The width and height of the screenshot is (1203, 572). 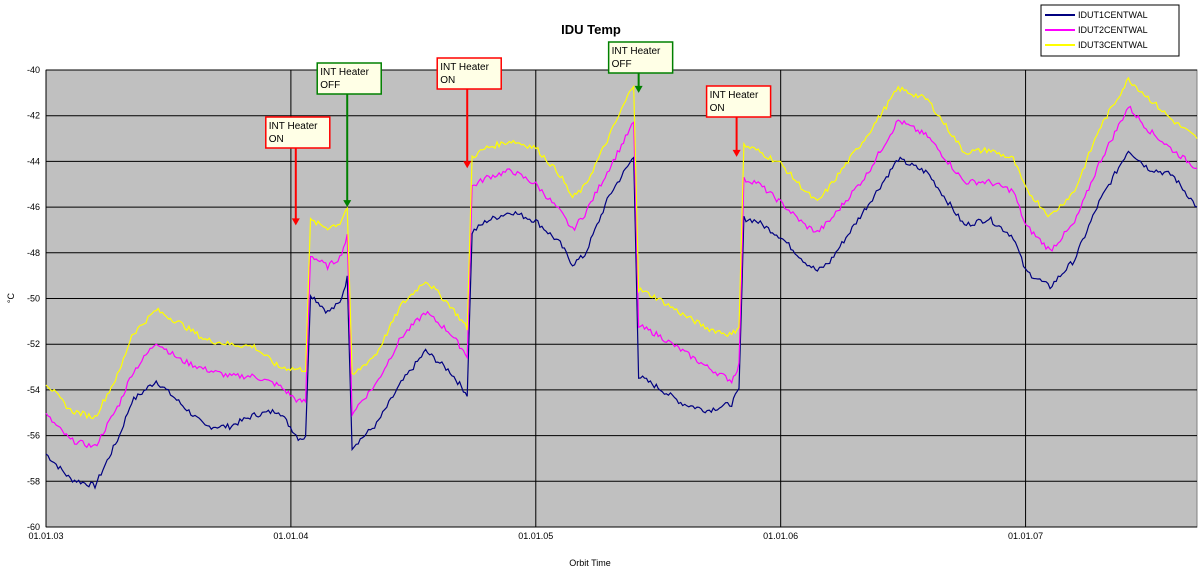 I want to click on x-axis-ticks: 01.01.03 01.01.04 01.01.05 01.01.06 01.01.07, so click(x=535, y=536).